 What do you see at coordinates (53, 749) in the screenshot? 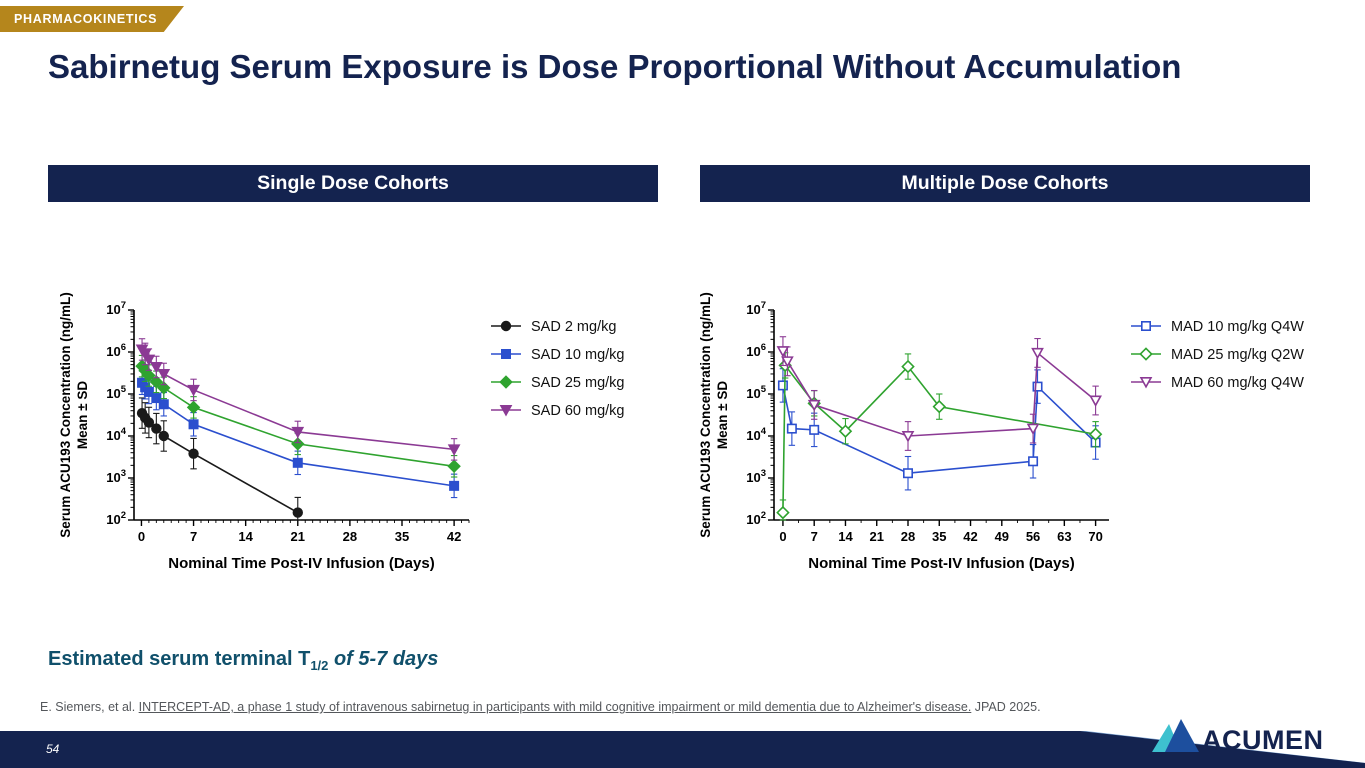
I see `page-number: 54` at bounding box center [53, 749].